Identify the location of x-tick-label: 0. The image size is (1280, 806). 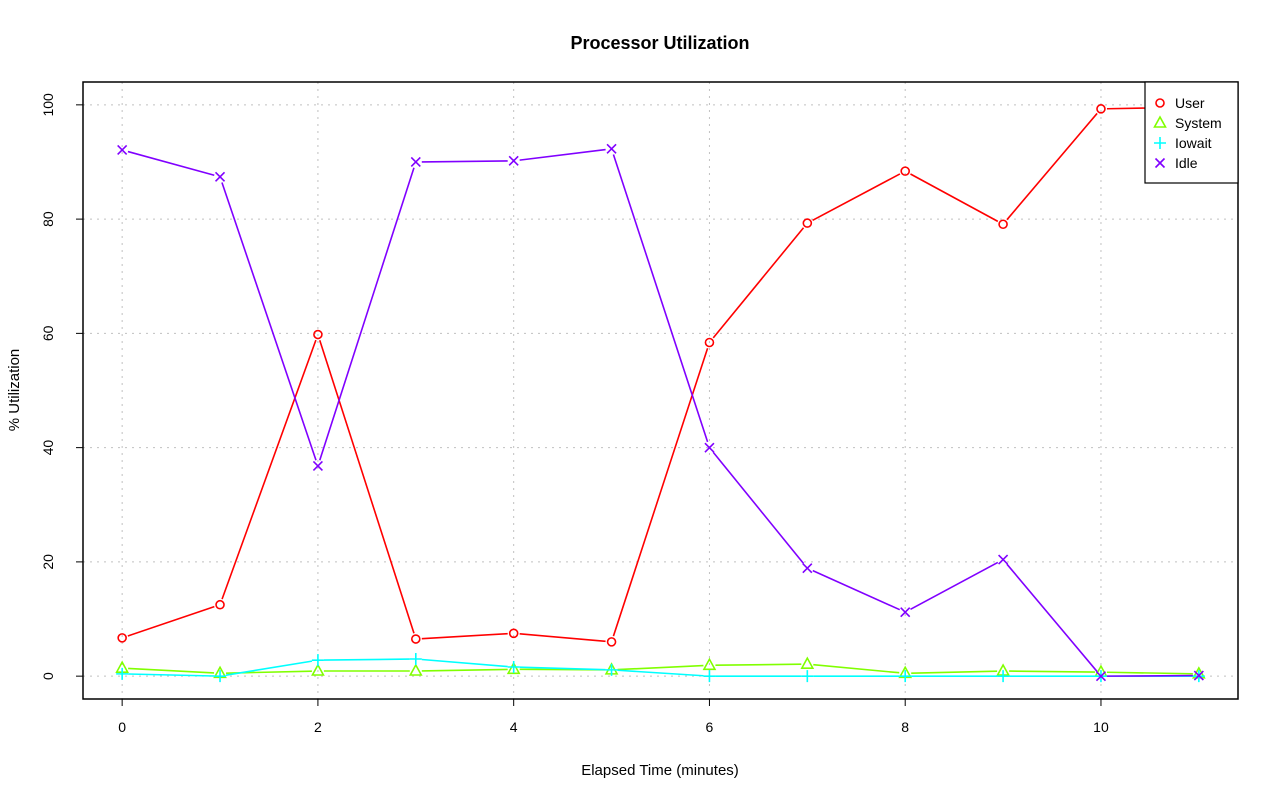
(122, 727).